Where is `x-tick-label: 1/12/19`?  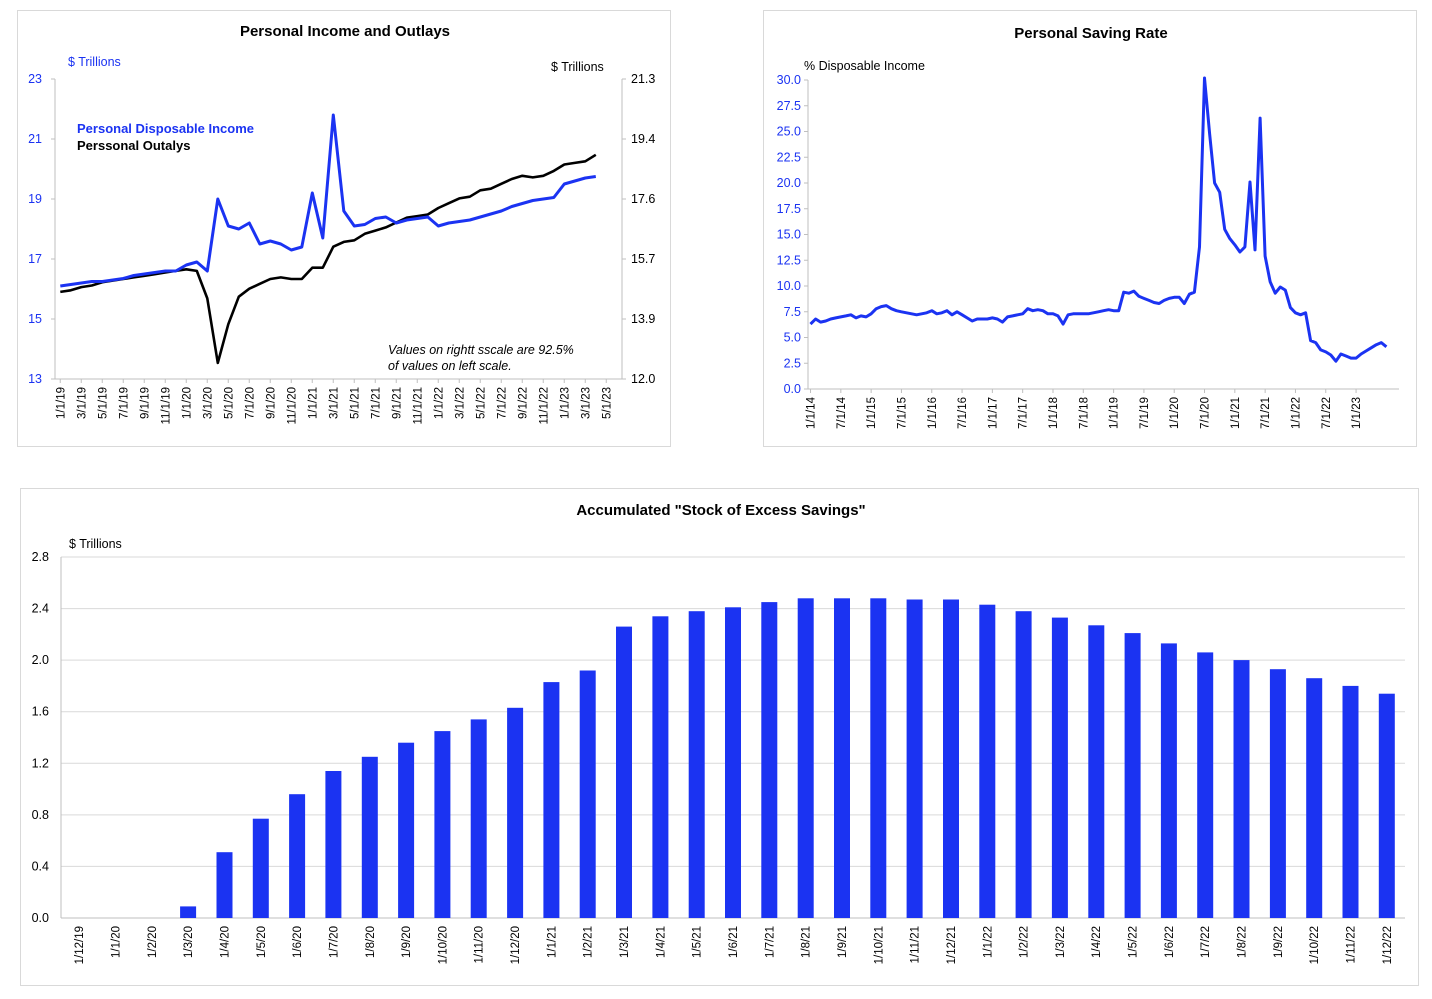 x-tick-label: 1/12/19 is located at coordinates (80, 945).